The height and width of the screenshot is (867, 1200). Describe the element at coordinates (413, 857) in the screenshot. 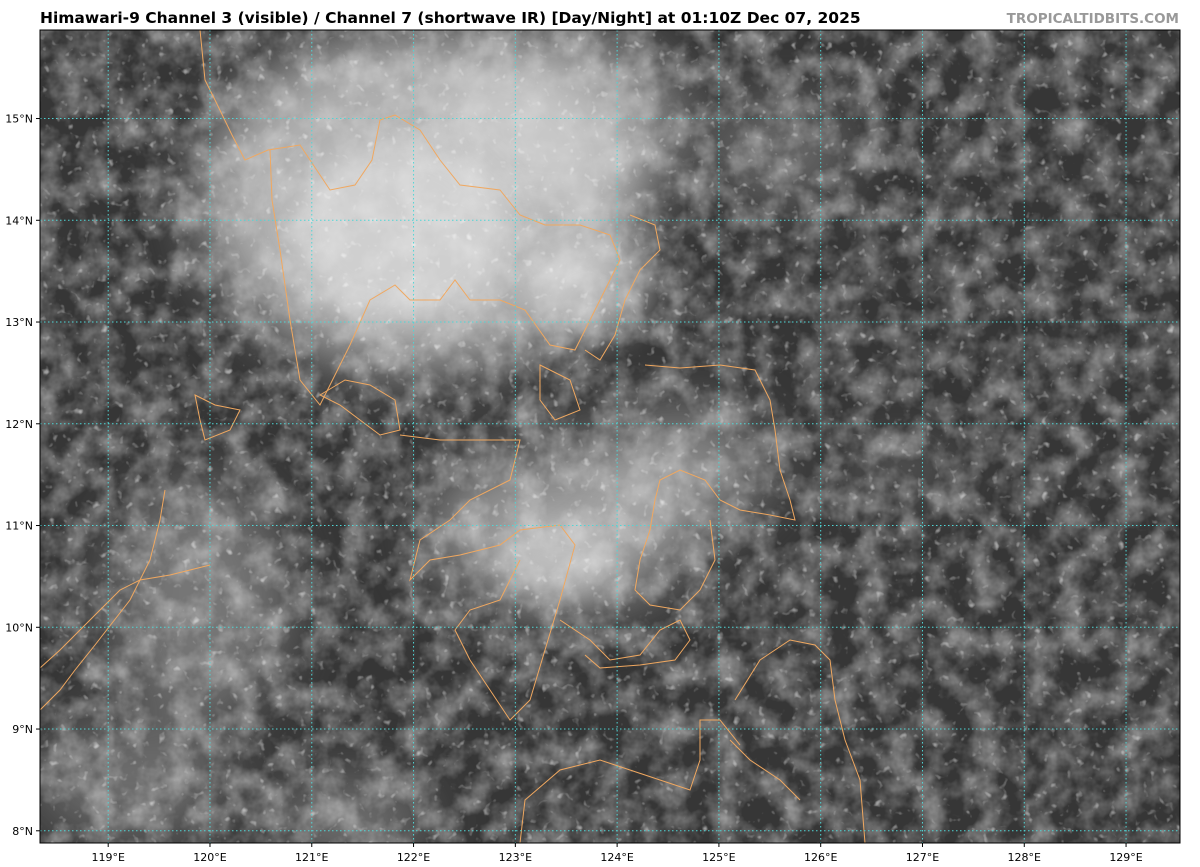

I see `lon-tick-label: 122°E` at that location.